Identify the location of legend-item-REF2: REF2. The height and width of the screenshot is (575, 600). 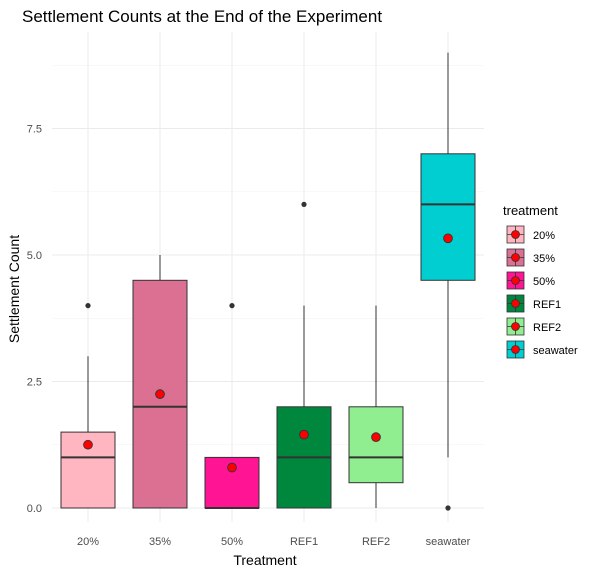
(533, 326).